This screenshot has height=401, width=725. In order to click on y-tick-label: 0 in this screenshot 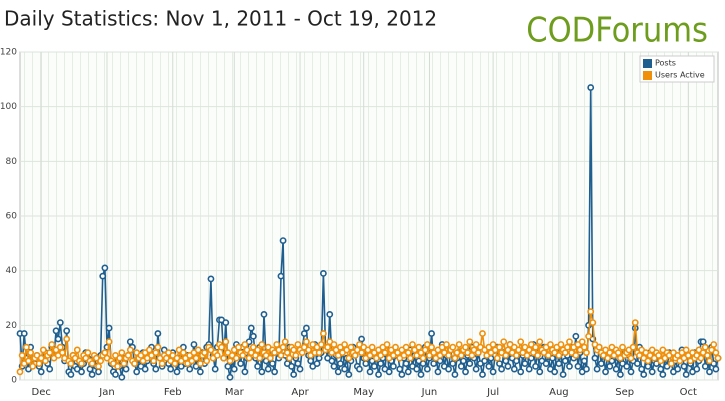, I will do `click(14, 381)`.